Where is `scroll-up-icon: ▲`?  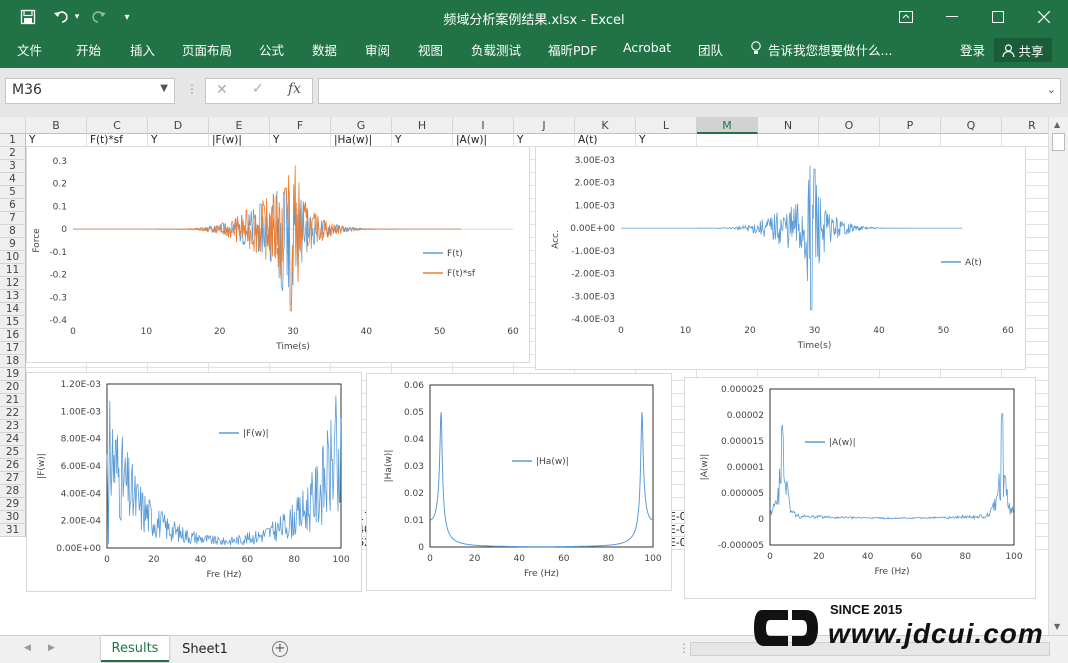 scroll-up-icon: ▲ is located at coordinates (1057, 124).